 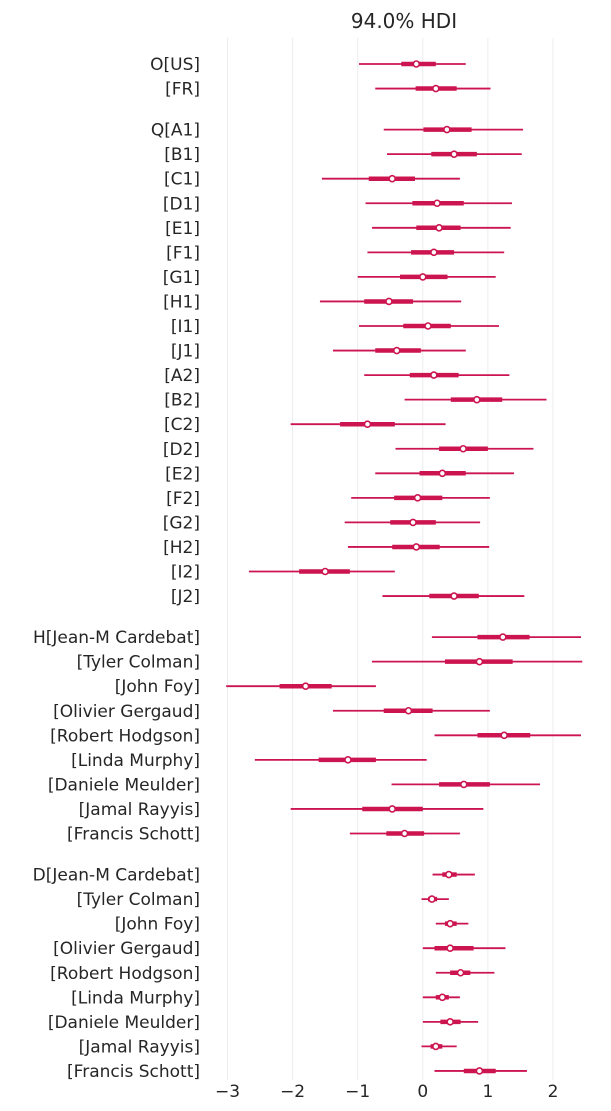 I want to click on row-label: H[Jean-M Cardebat], so click(x=116, y=638).